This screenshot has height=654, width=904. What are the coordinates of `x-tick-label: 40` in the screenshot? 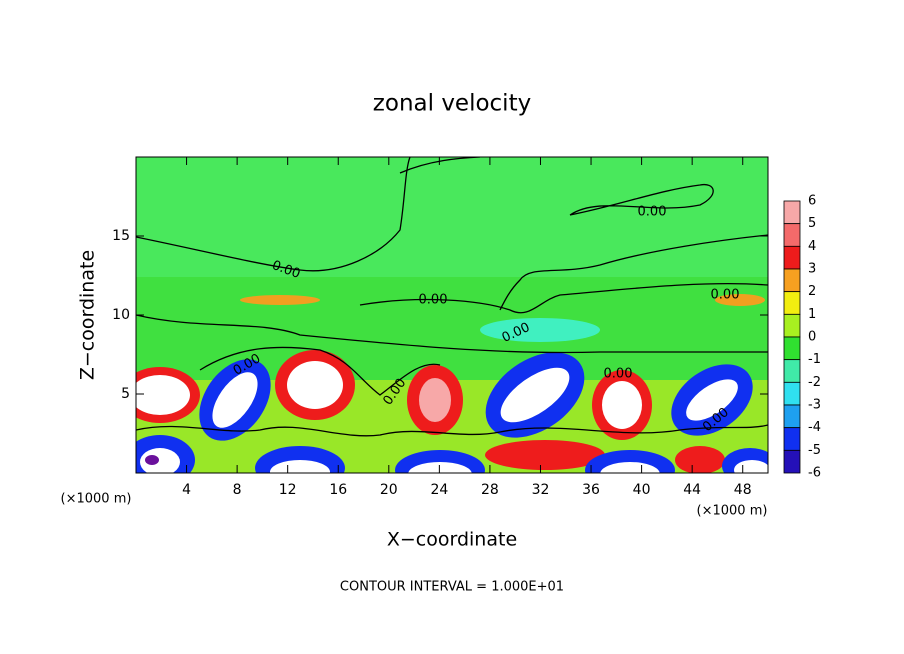 It's located at (642, 490).